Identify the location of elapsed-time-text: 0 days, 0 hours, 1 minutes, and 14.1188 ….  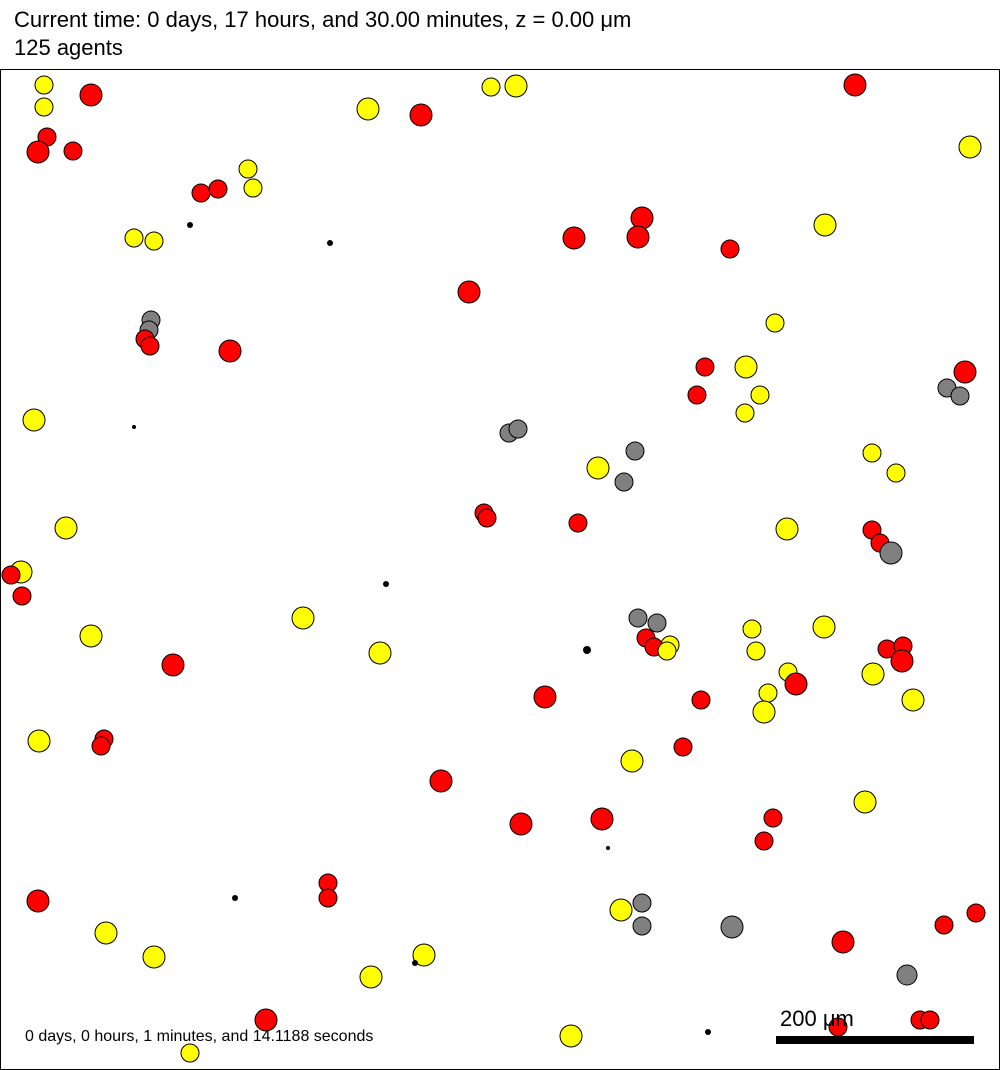
(199, 1036).